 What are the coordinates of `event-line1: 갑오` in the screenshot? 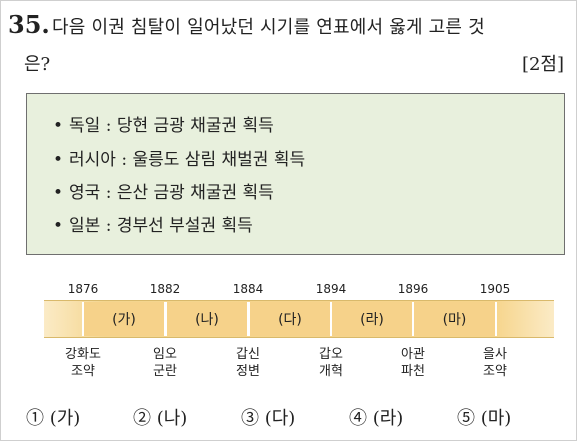 It's located at (331, 354).